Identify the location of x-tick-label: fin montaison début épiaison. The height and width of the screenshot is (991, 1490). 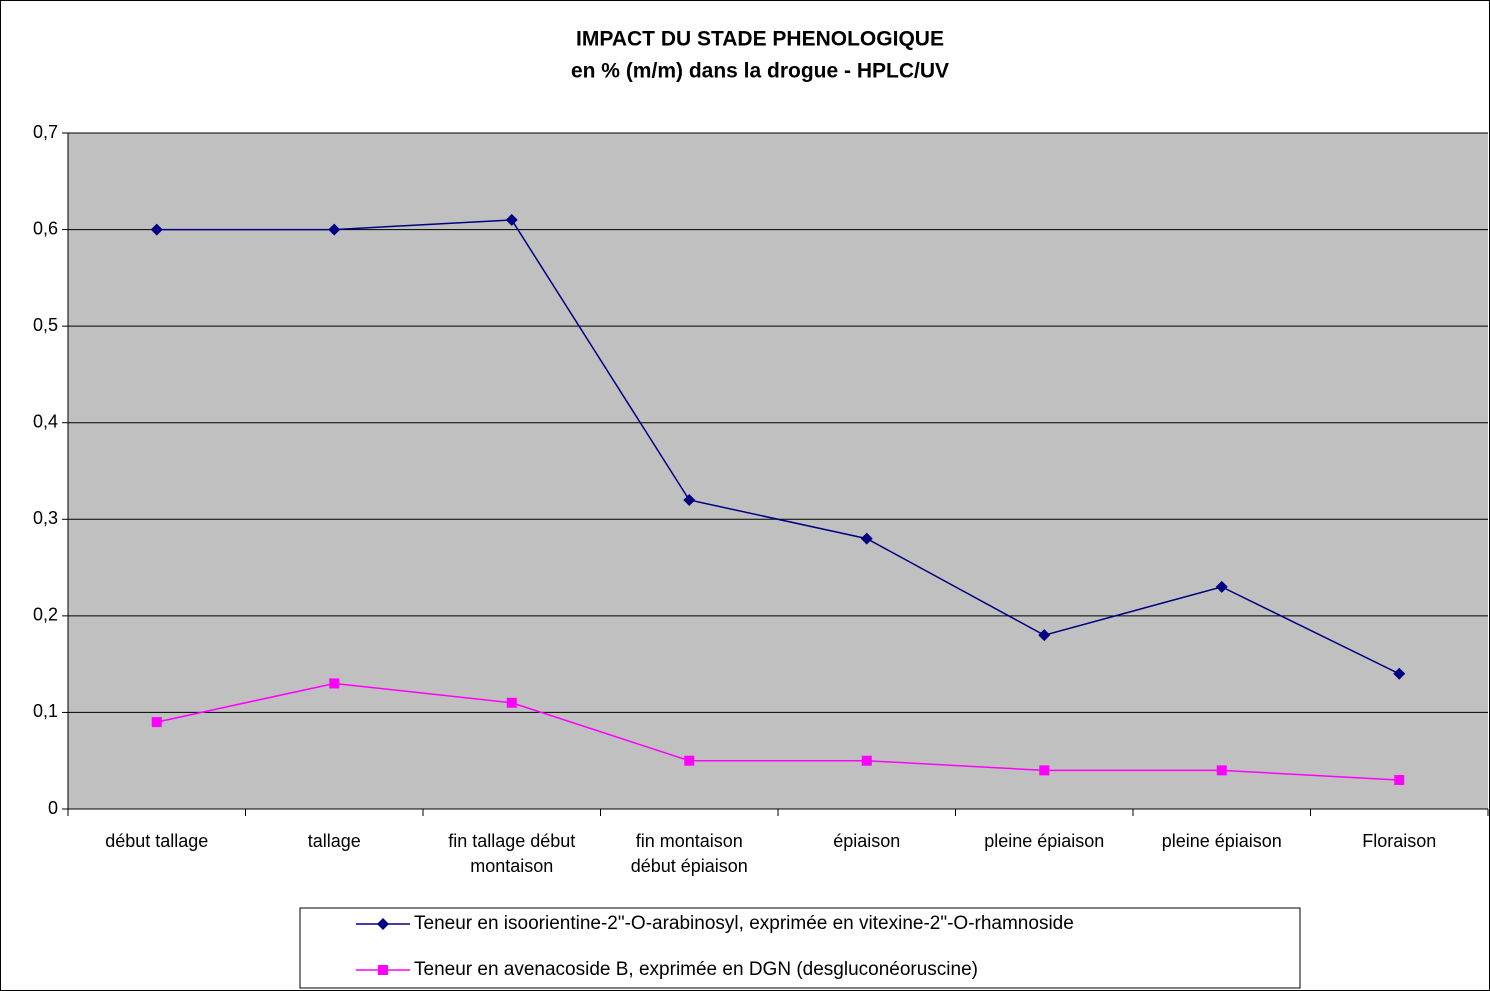
(689, 853).